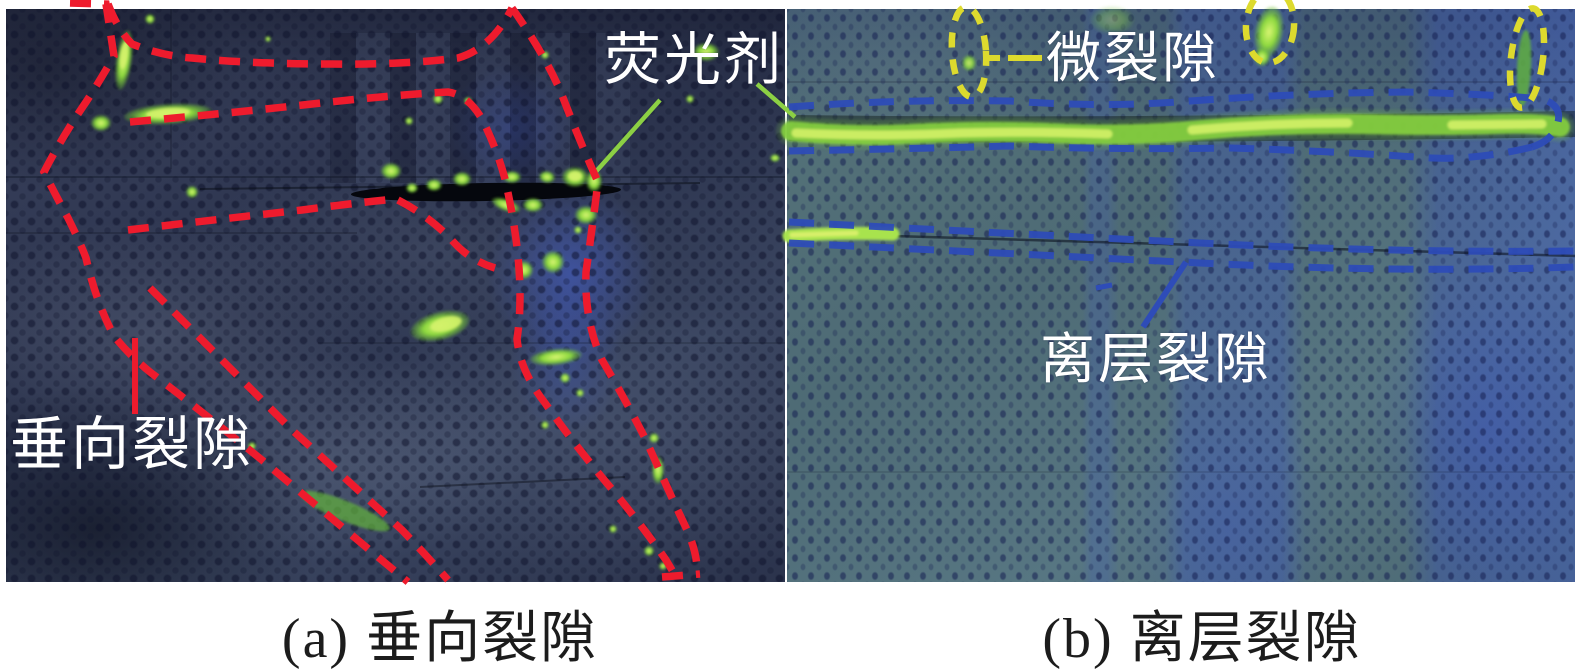 The image size is (1575, 669). I want to click on label-vertical-fracture: 垂向裂隙, so click(132, 444).